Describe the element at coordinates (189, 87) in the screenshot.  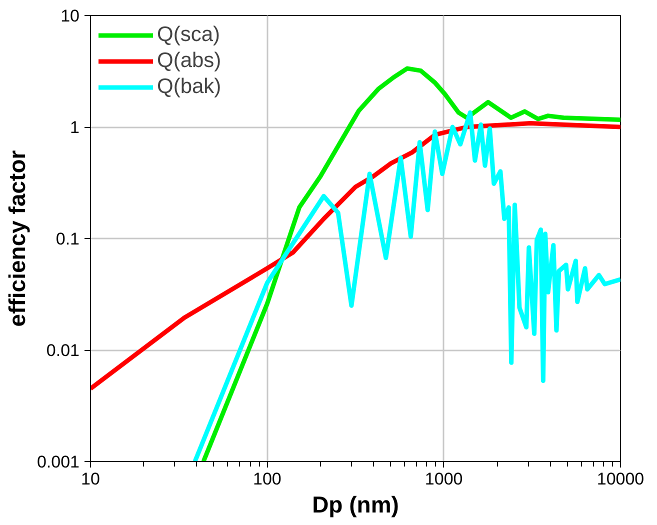
I see `legend-label: Q(bak)` at that location.